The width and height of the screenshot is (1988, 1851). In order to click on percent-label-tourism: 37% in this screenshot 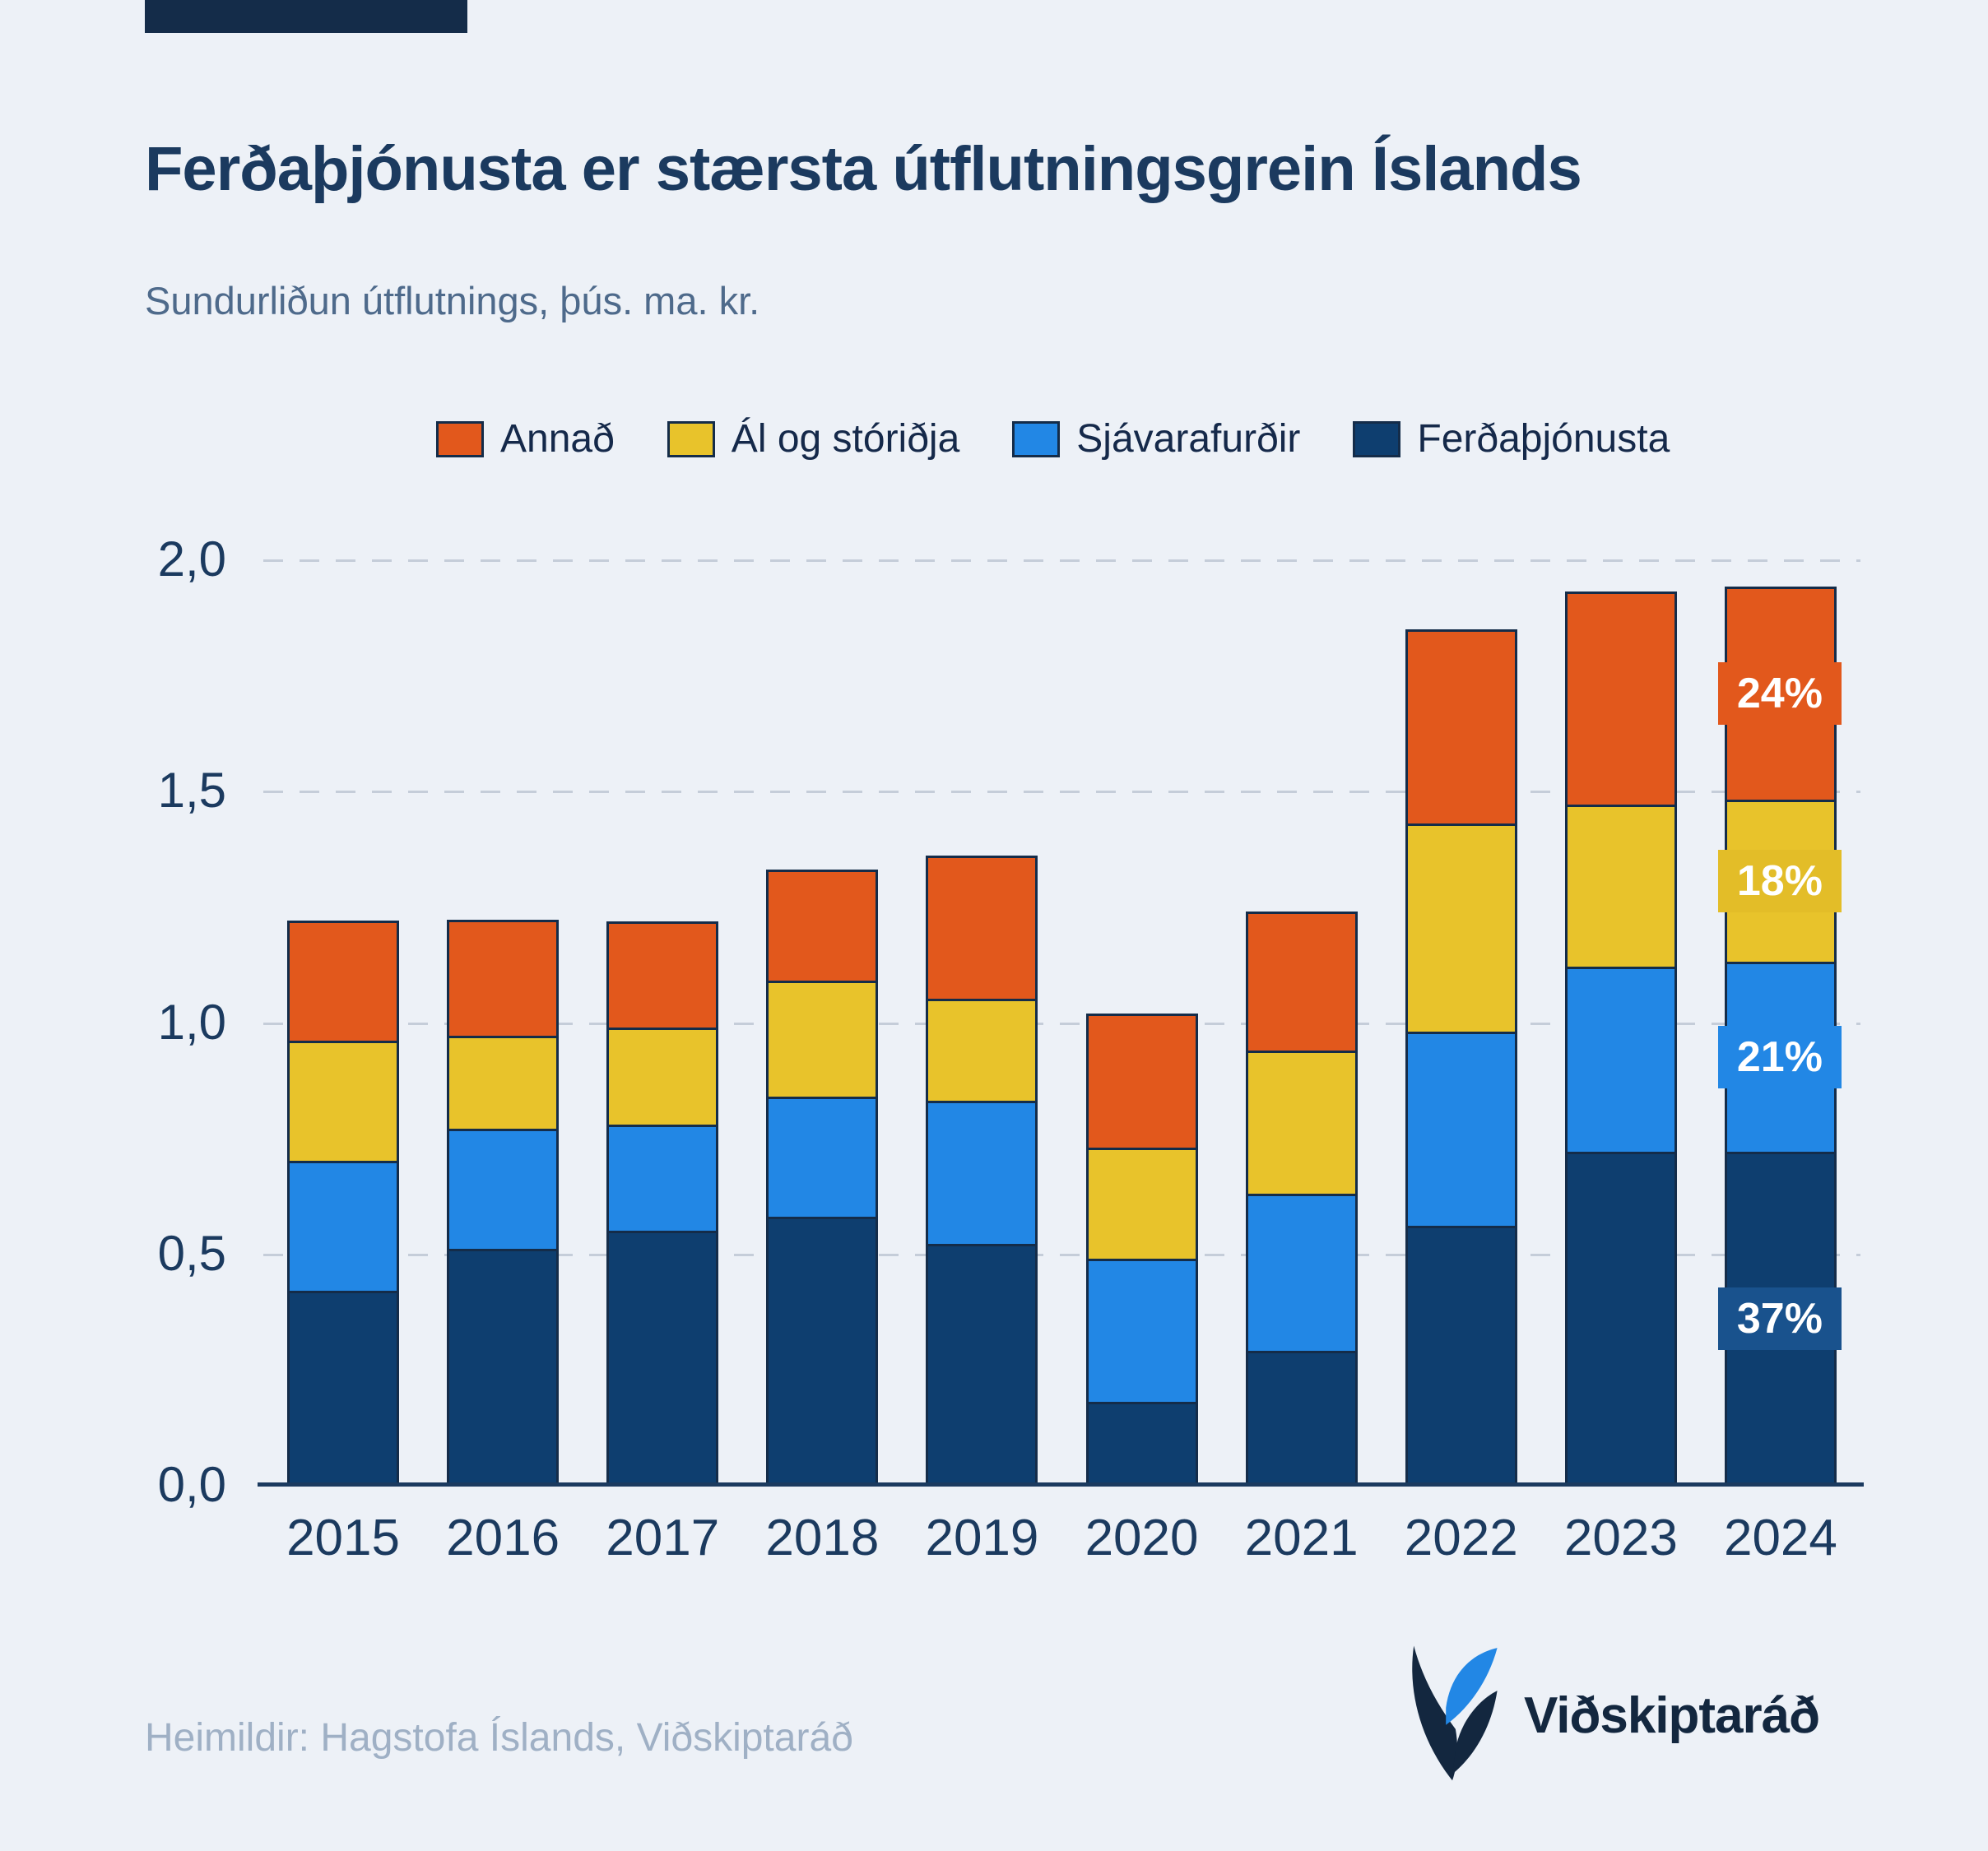, I will do `click(1779, 1318)`.